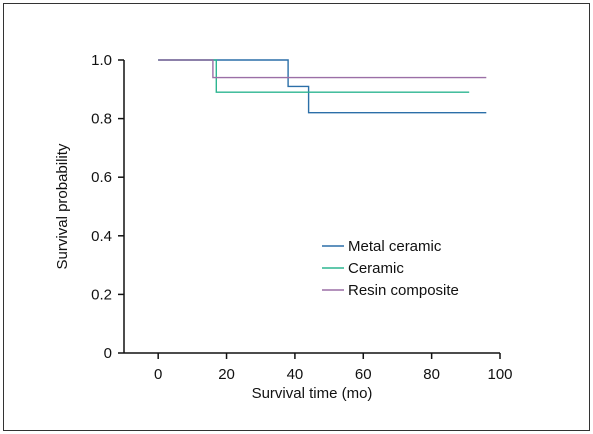 Image resolution: width=593 pixels, height=434 pixels. Describe the element at coordinates (226, 374) in the screenshot. I see `x-tick-label: 20` at that location.